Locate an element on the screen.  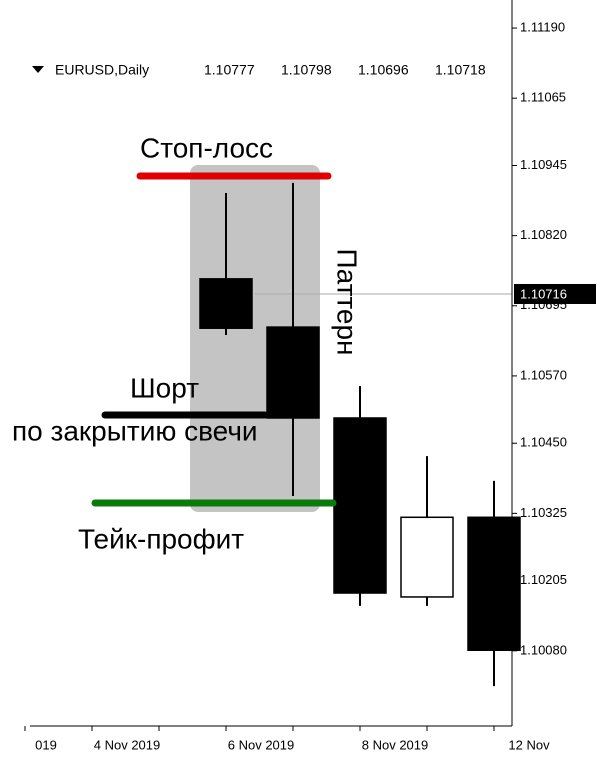
current-price-label: 1.10716 is located at coordinates (543, 293).